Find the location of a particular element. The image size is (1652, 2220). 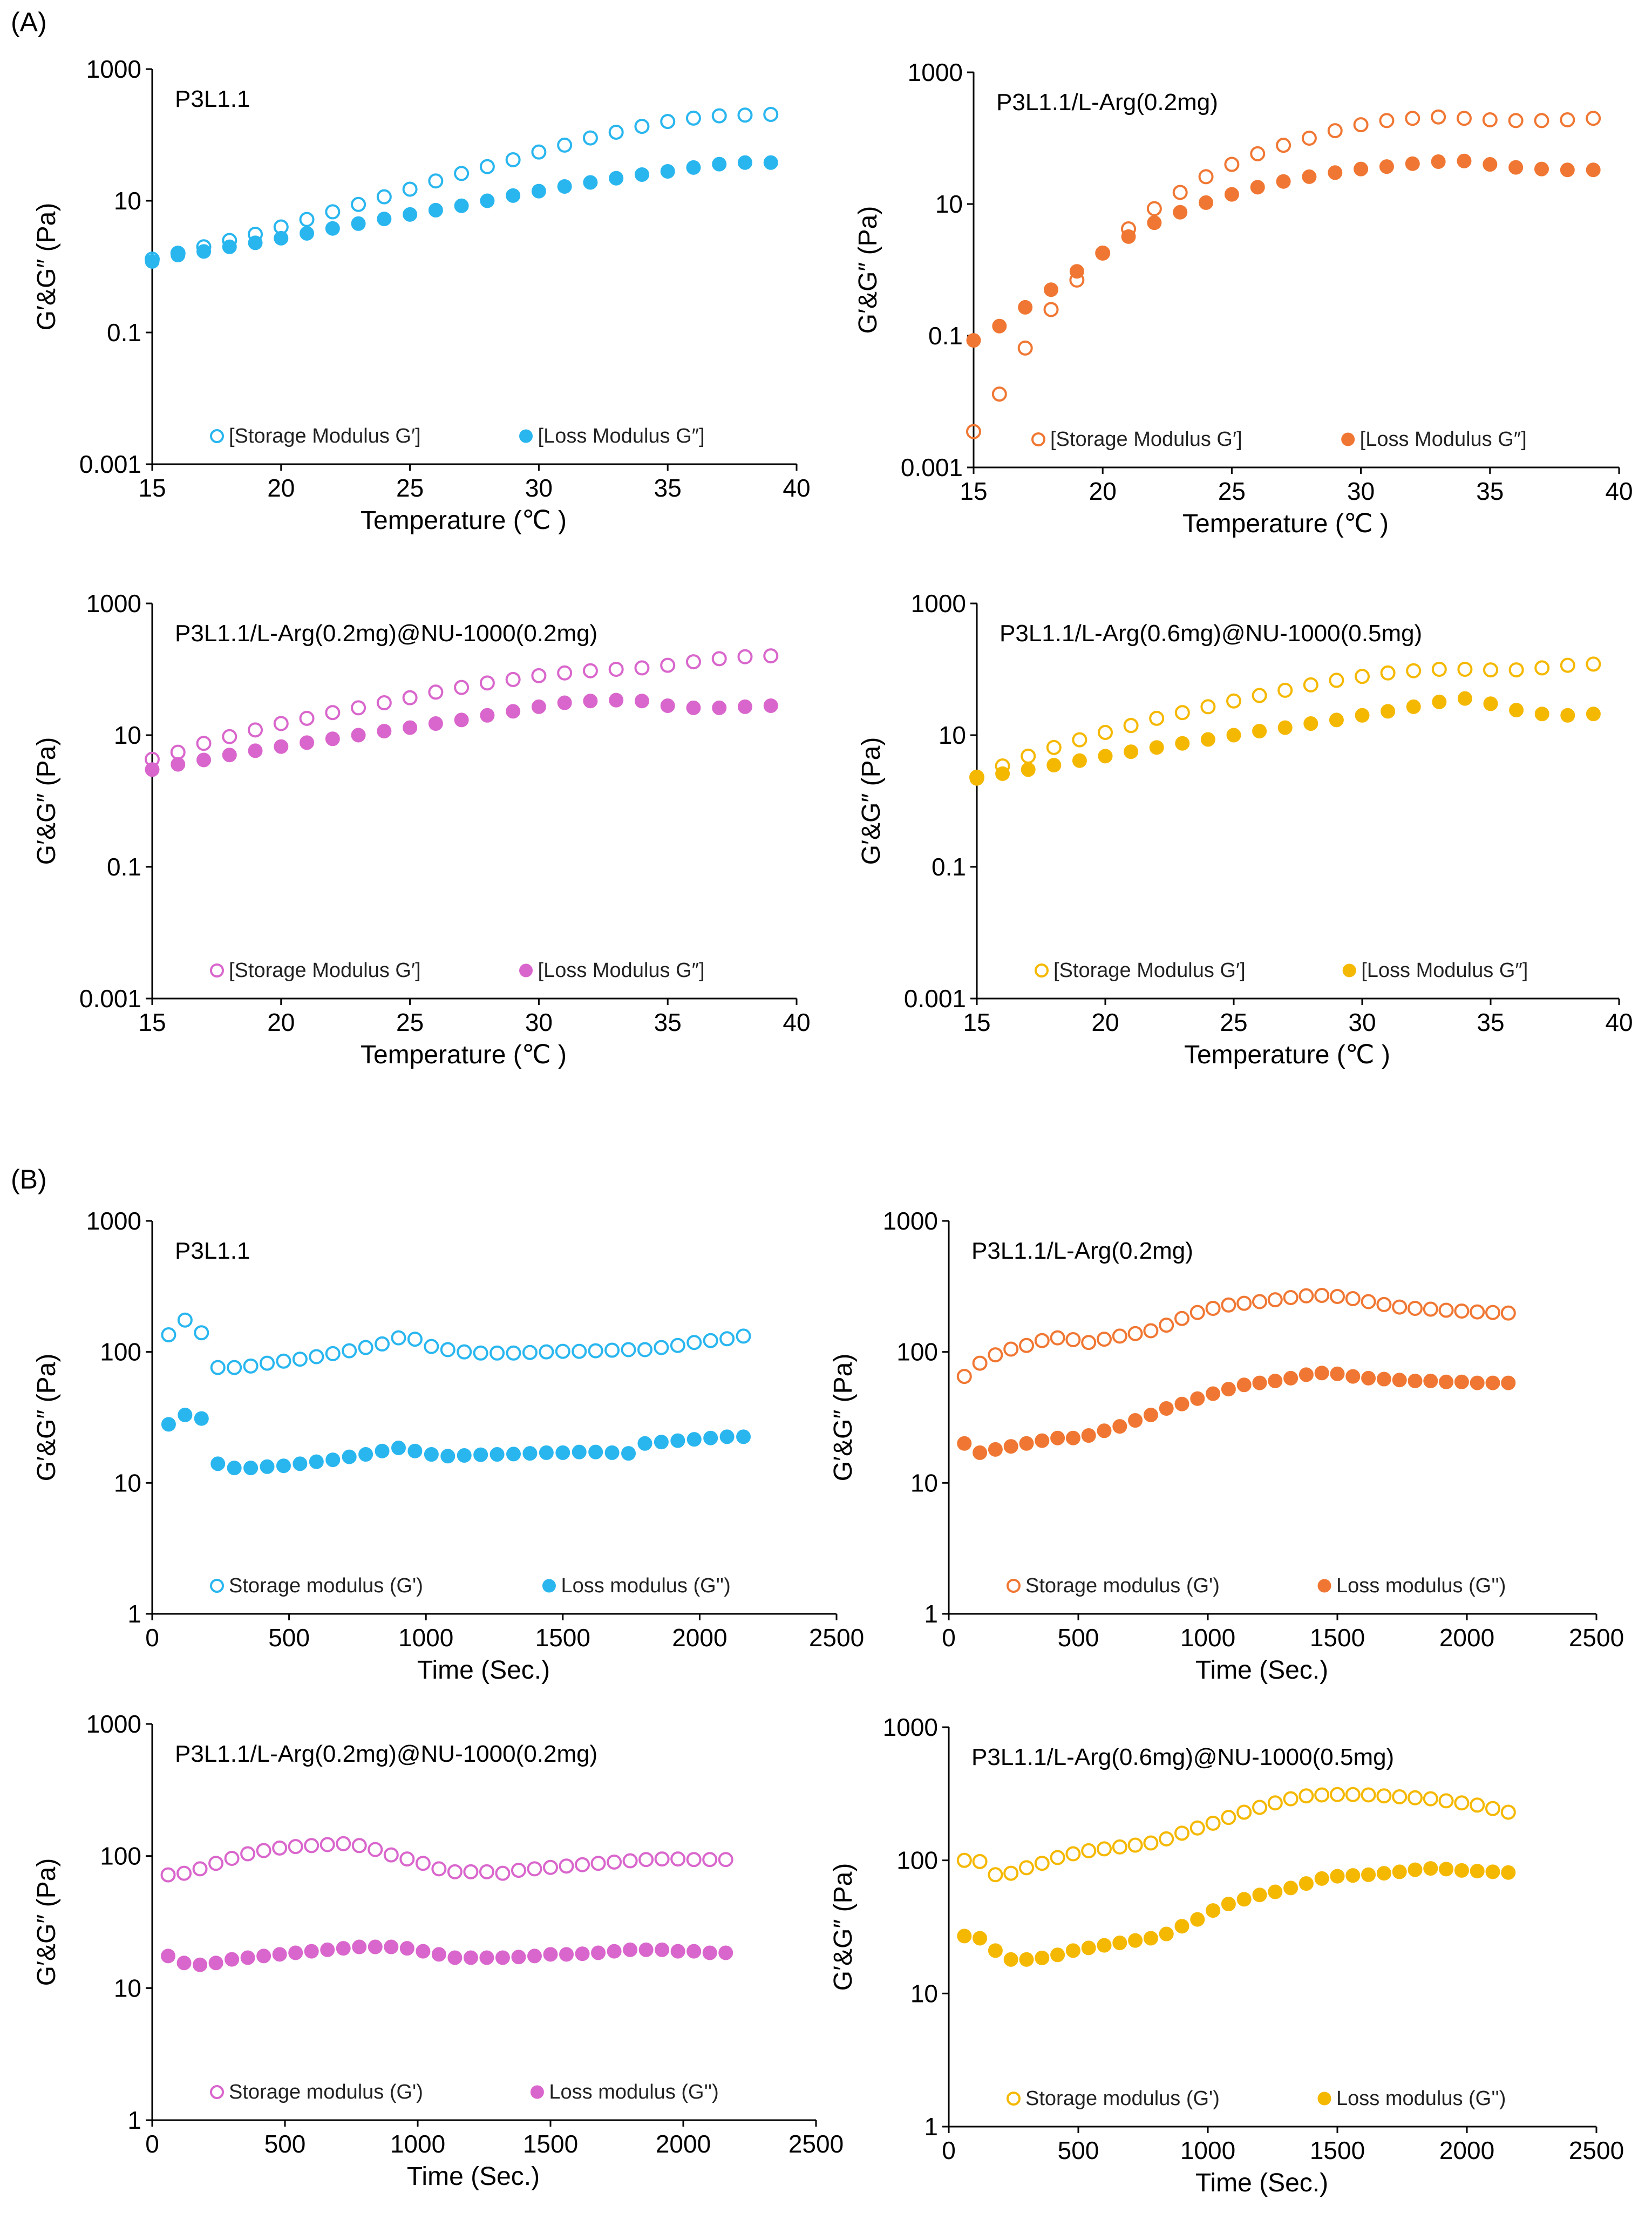

x-tick-label: 2000 is located at coordinates (683, 2144).